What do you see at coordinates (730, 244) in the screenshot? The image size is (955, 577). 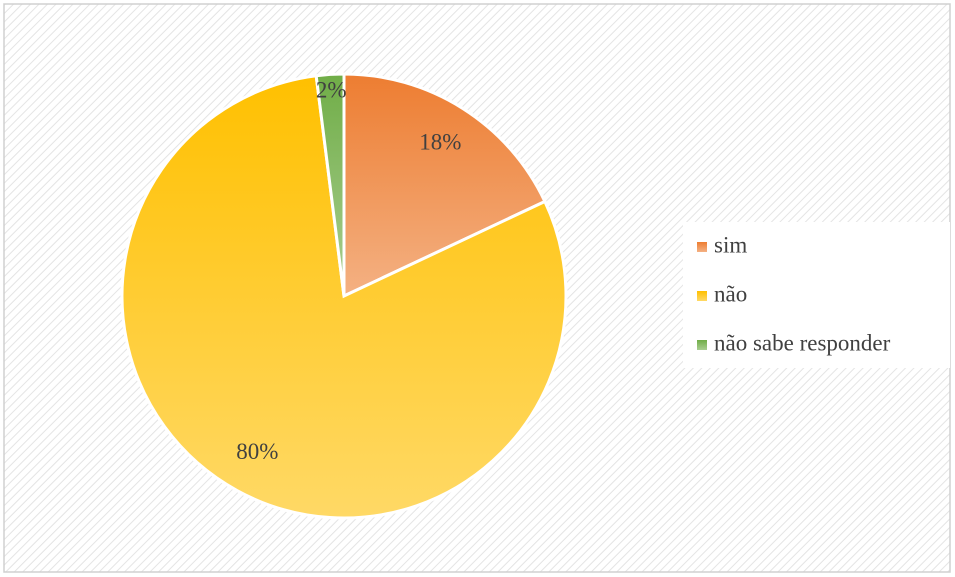 I see `legend-label: sim` at bounding box center [730, 244].